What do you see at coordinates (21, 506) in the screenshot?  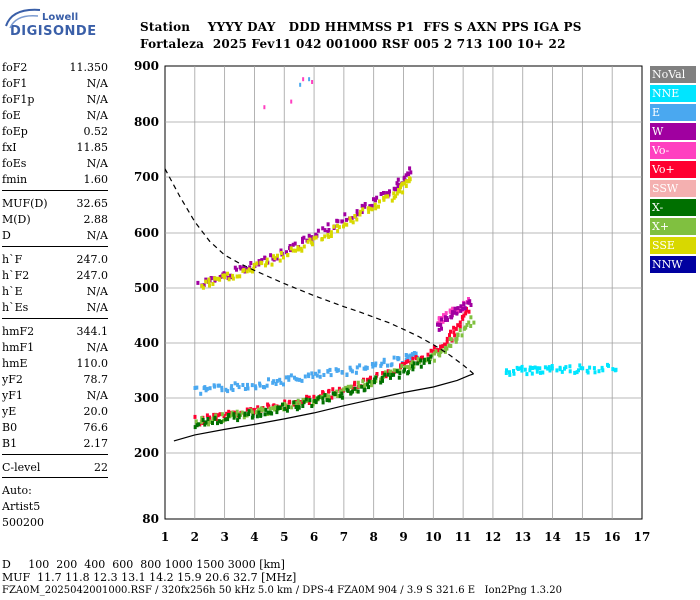 I see `auto-method: Artist5` at bounding box center [21, 506].